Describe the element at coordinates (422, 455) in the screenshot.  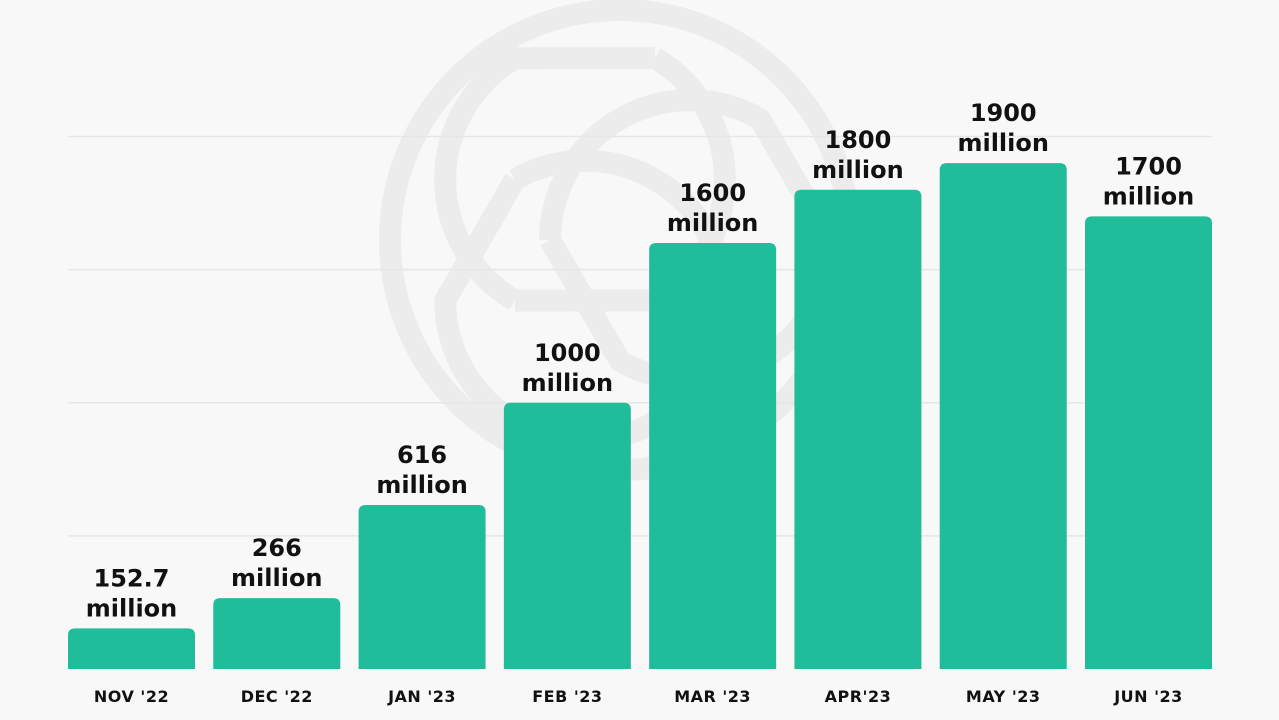
I see `data-label: 616` at that location.